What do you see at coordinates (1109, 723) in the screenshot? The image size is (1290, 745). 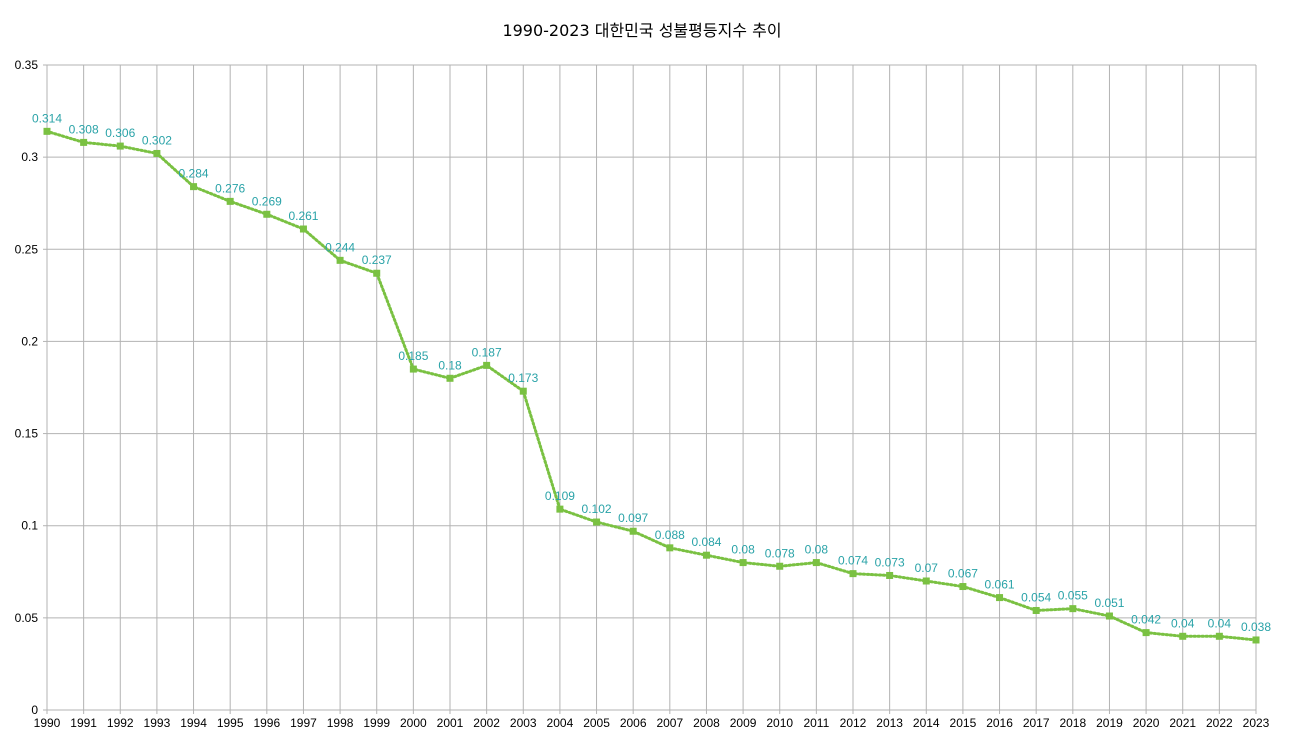 I see `x-tick-label: 2019` at bounding box center [1109, 723].